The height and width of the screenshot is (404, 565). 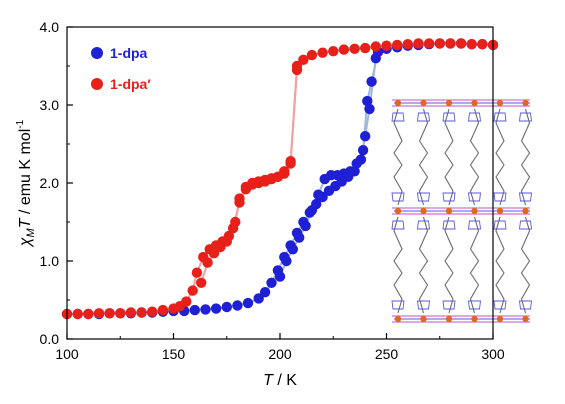 What do you see at coordinates (493, 354) in the screenshot?
I see `x-tick-label: 300` at bounding box center [493, 354].